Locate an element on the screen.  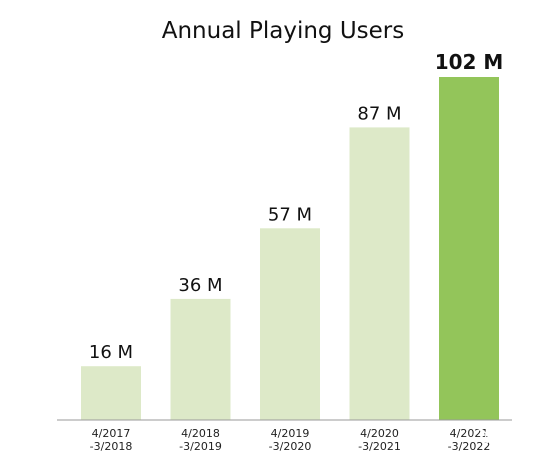
x-tick-label-0: 4/2017 -3/2018 is located at coordinates (111, 440).